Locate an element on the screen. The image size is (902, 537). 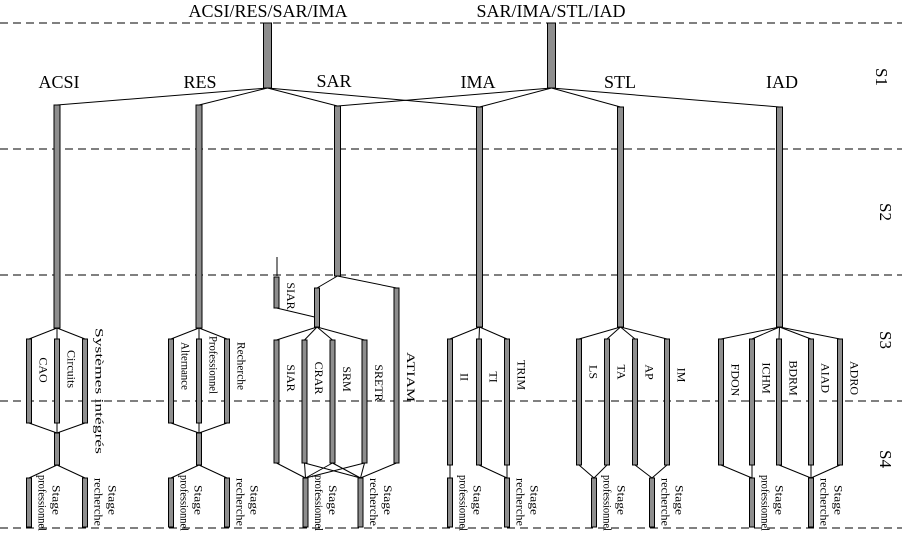
ima-stage-professionnel-bar is located at coordinates (450, 502).